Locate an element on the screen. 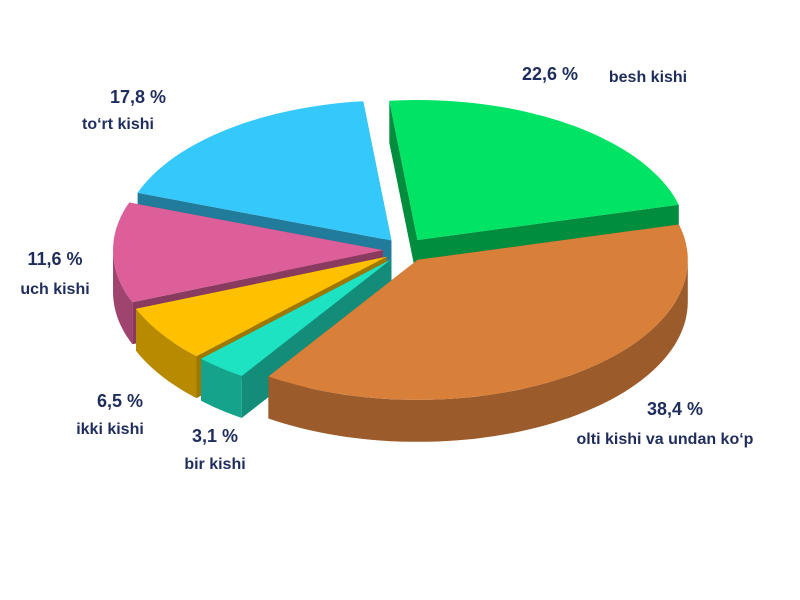 This screenshot has height=600, width=800. value-label: 11,6 % is located at coordinates (54, 259).